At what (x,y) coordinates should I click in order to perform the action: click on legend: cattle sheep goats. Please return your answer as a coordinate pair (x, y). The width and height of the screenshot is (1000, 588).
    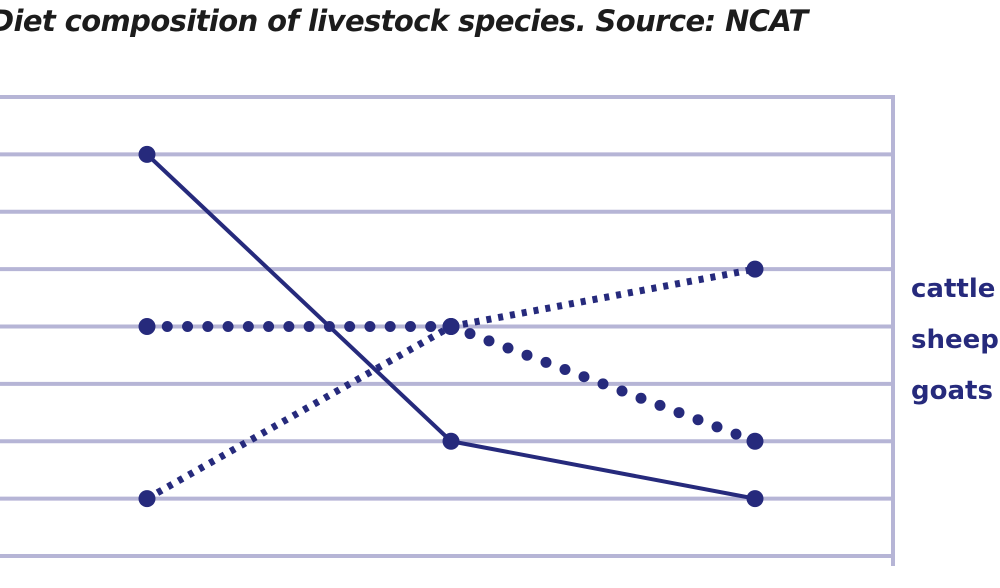
    Looking at the image, I should click on (955, 340).